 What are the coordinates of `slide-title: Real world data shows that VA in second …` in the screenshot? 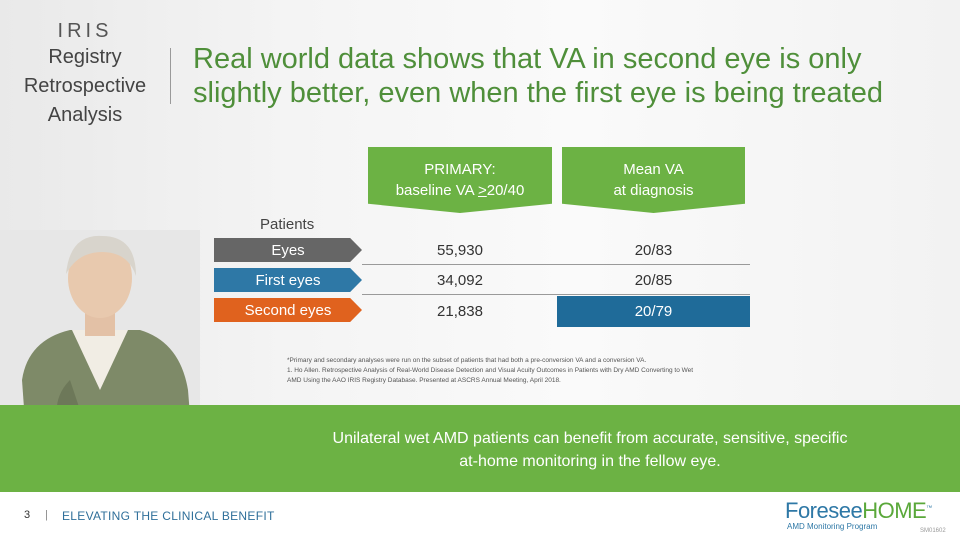 It's located at (538, 76).